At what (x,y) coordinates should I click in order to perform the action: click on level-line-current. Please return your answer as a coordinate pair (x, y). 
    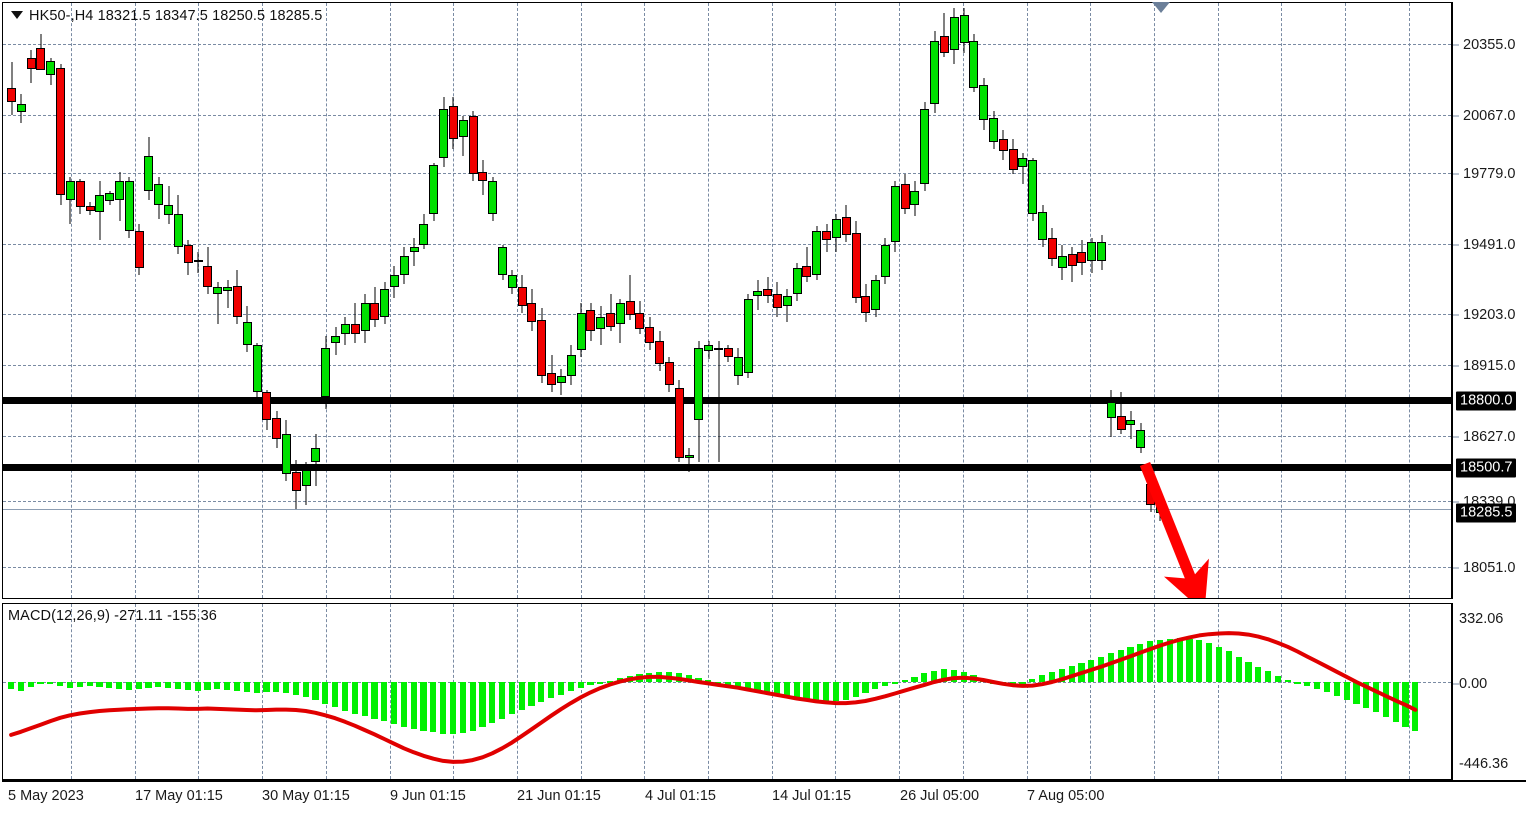
    Looking at the image, I should click on (727, 509).